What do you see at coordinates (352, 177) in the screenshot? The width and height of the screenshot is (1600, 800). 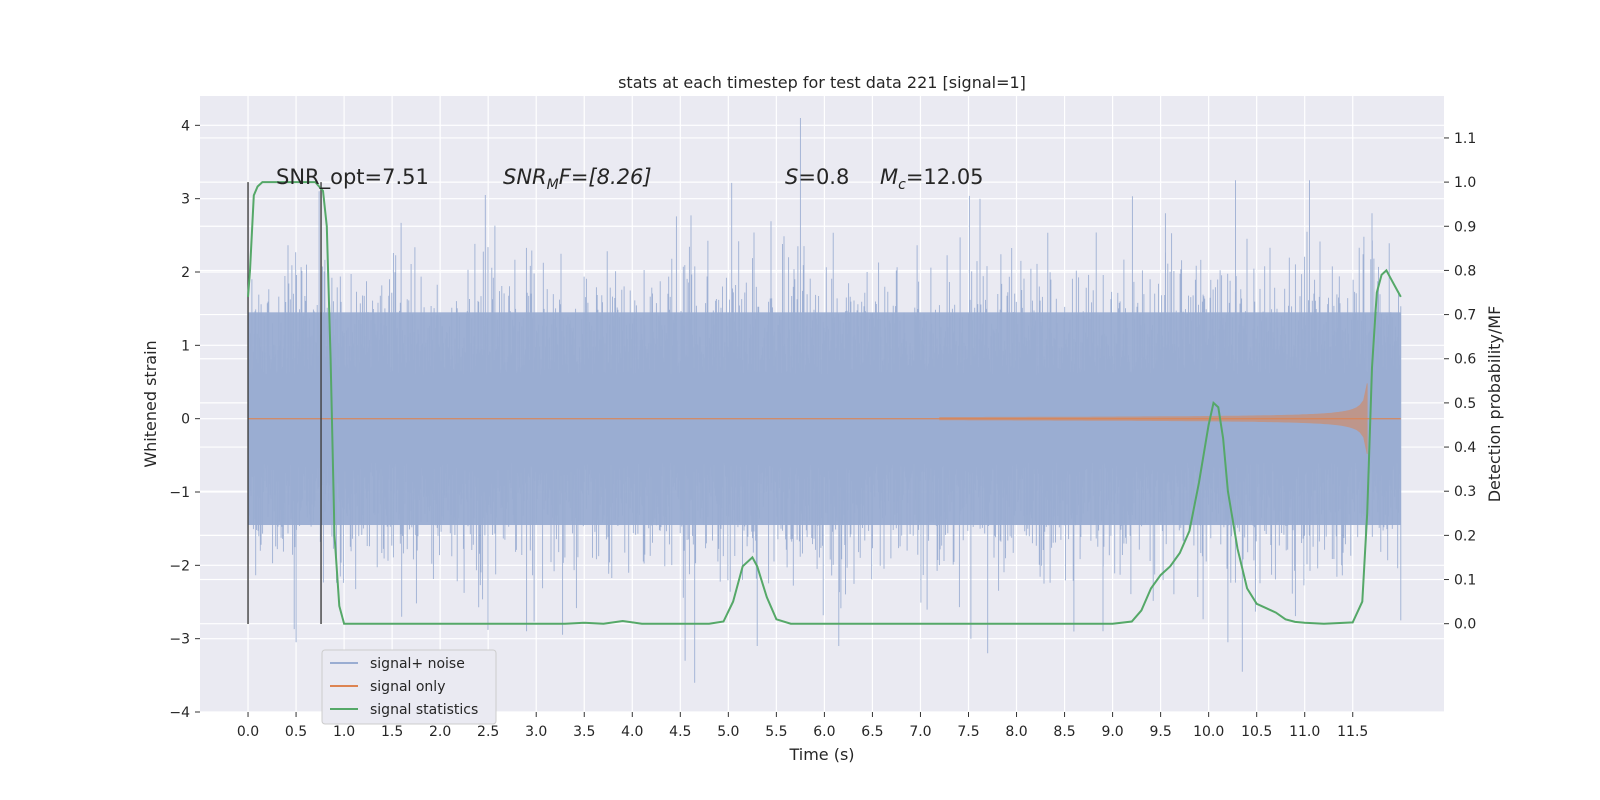 I see `annotation-snr-opt: SNR_opt=7.51` at bounding box center [352, 177].